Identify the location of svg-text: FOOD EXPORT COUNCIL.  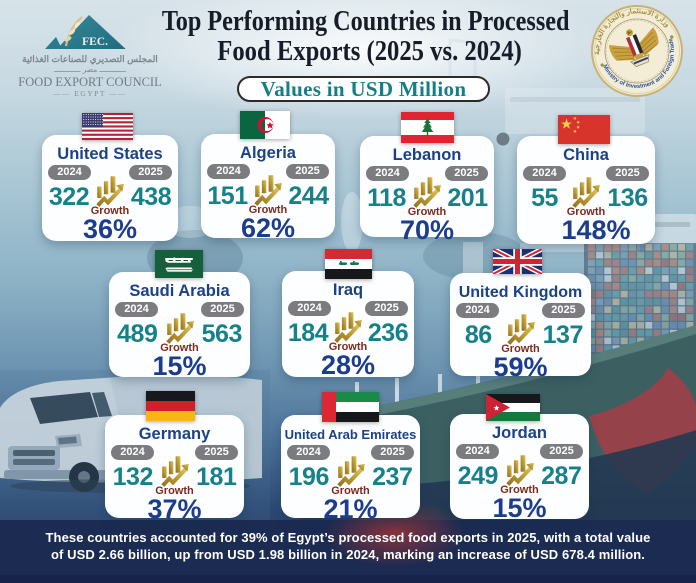
(89, 82).